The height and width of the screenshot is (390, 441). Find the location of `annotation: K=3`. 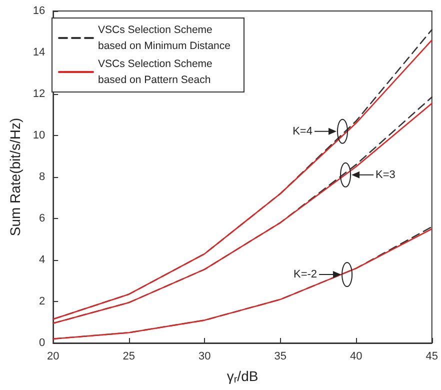

annotation: K=3 is located at coordinates (386, 174).